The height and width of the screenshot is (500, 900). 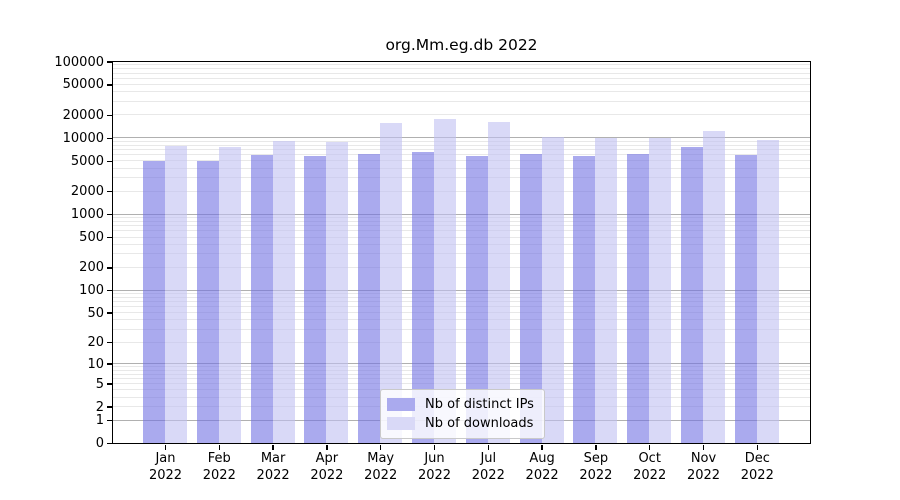 I want to click on chart-title: org.Mm.eg.db 2022, so click(x=461, y=45).